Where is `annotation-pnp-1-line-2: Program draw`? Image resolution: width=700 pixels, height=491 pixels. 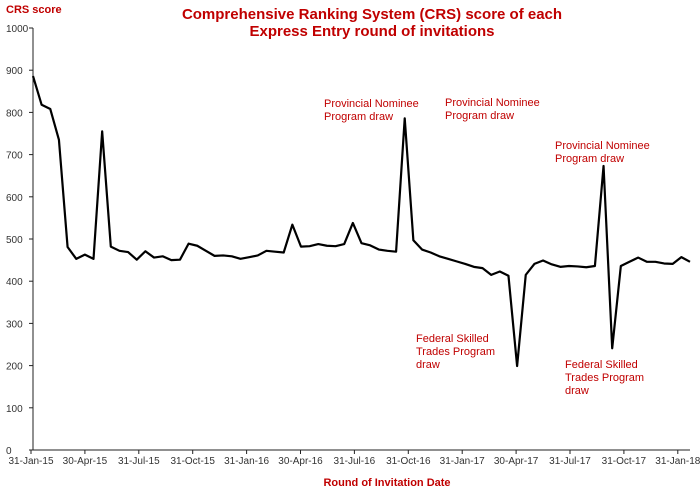
annotation-pnp-1-line-2: Program draw is located at coordinates (358, 117).